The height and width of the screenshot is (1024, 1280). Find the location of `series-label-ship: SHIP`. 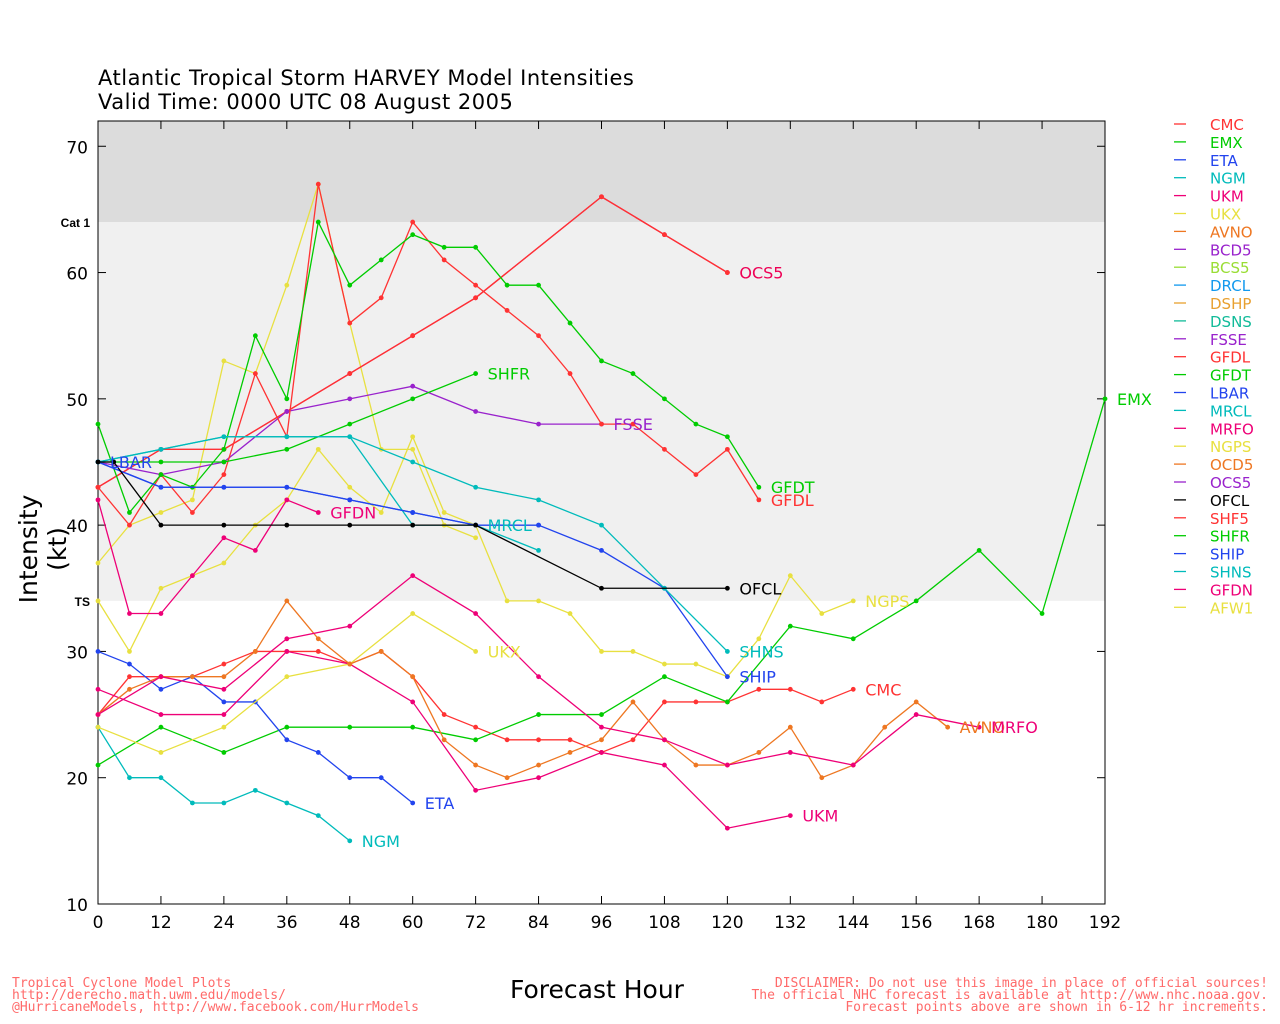

series-label-ship: SHIP is located at coordinates (757, 677).